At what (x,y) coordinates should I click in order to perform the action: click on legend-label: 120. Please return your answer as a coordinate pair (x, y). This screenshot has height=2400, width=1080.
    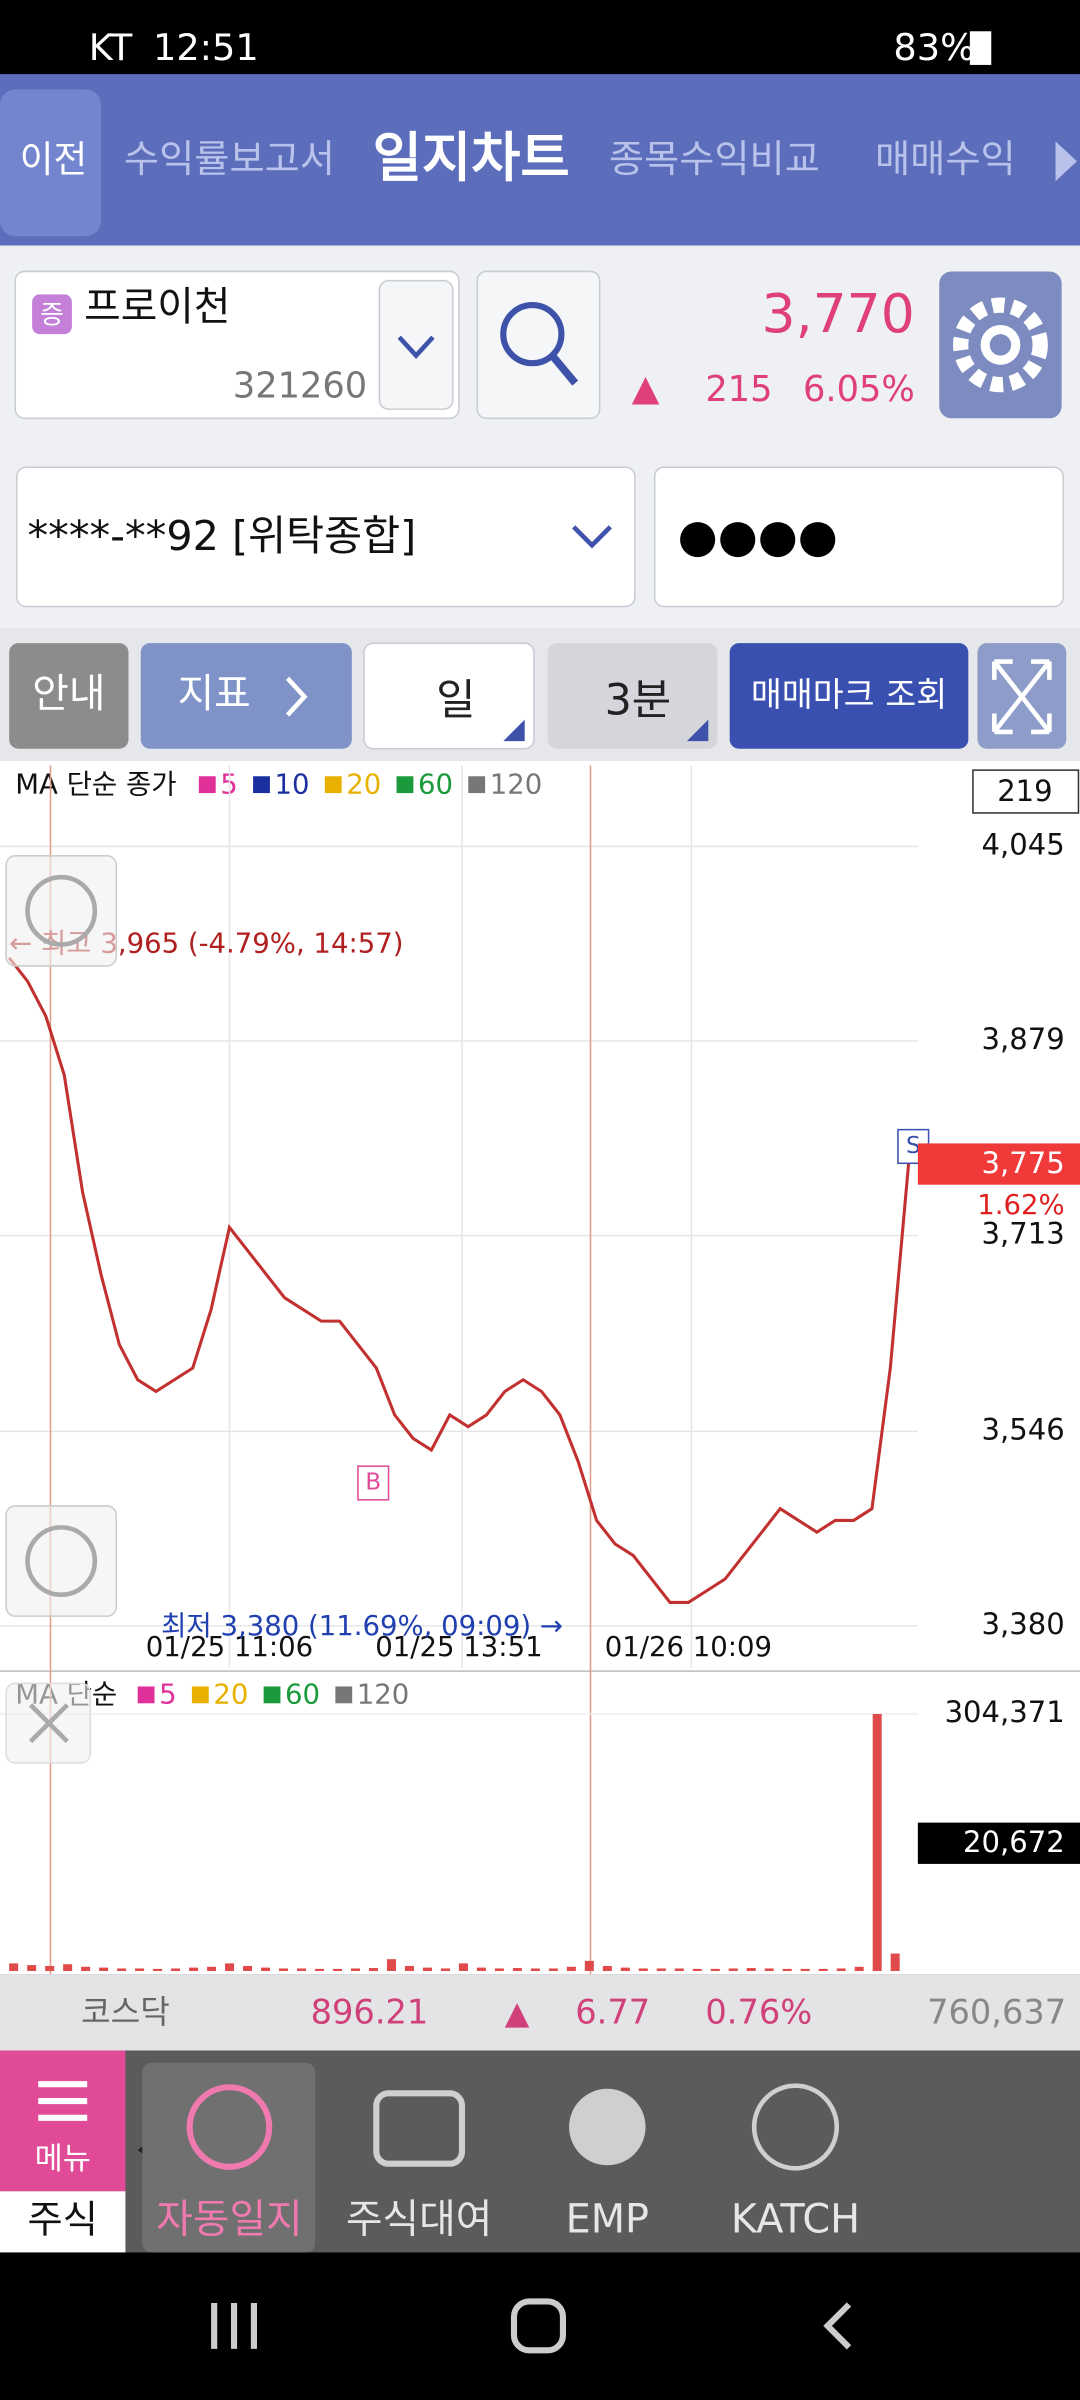
    Looking at the image, I should click on (516, 784).